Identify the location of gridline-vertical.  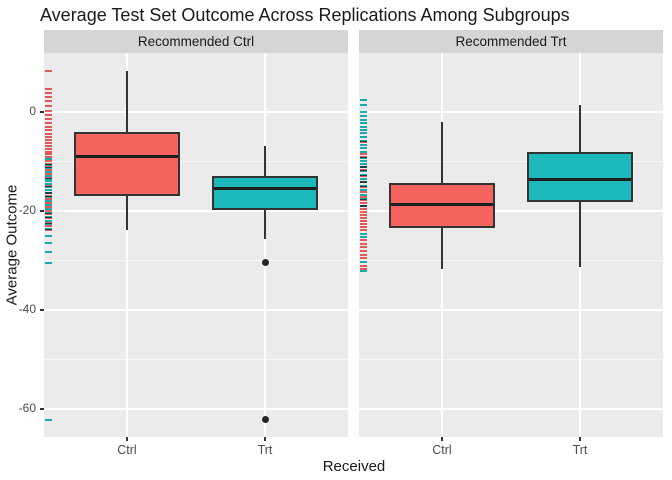
(127, 245).